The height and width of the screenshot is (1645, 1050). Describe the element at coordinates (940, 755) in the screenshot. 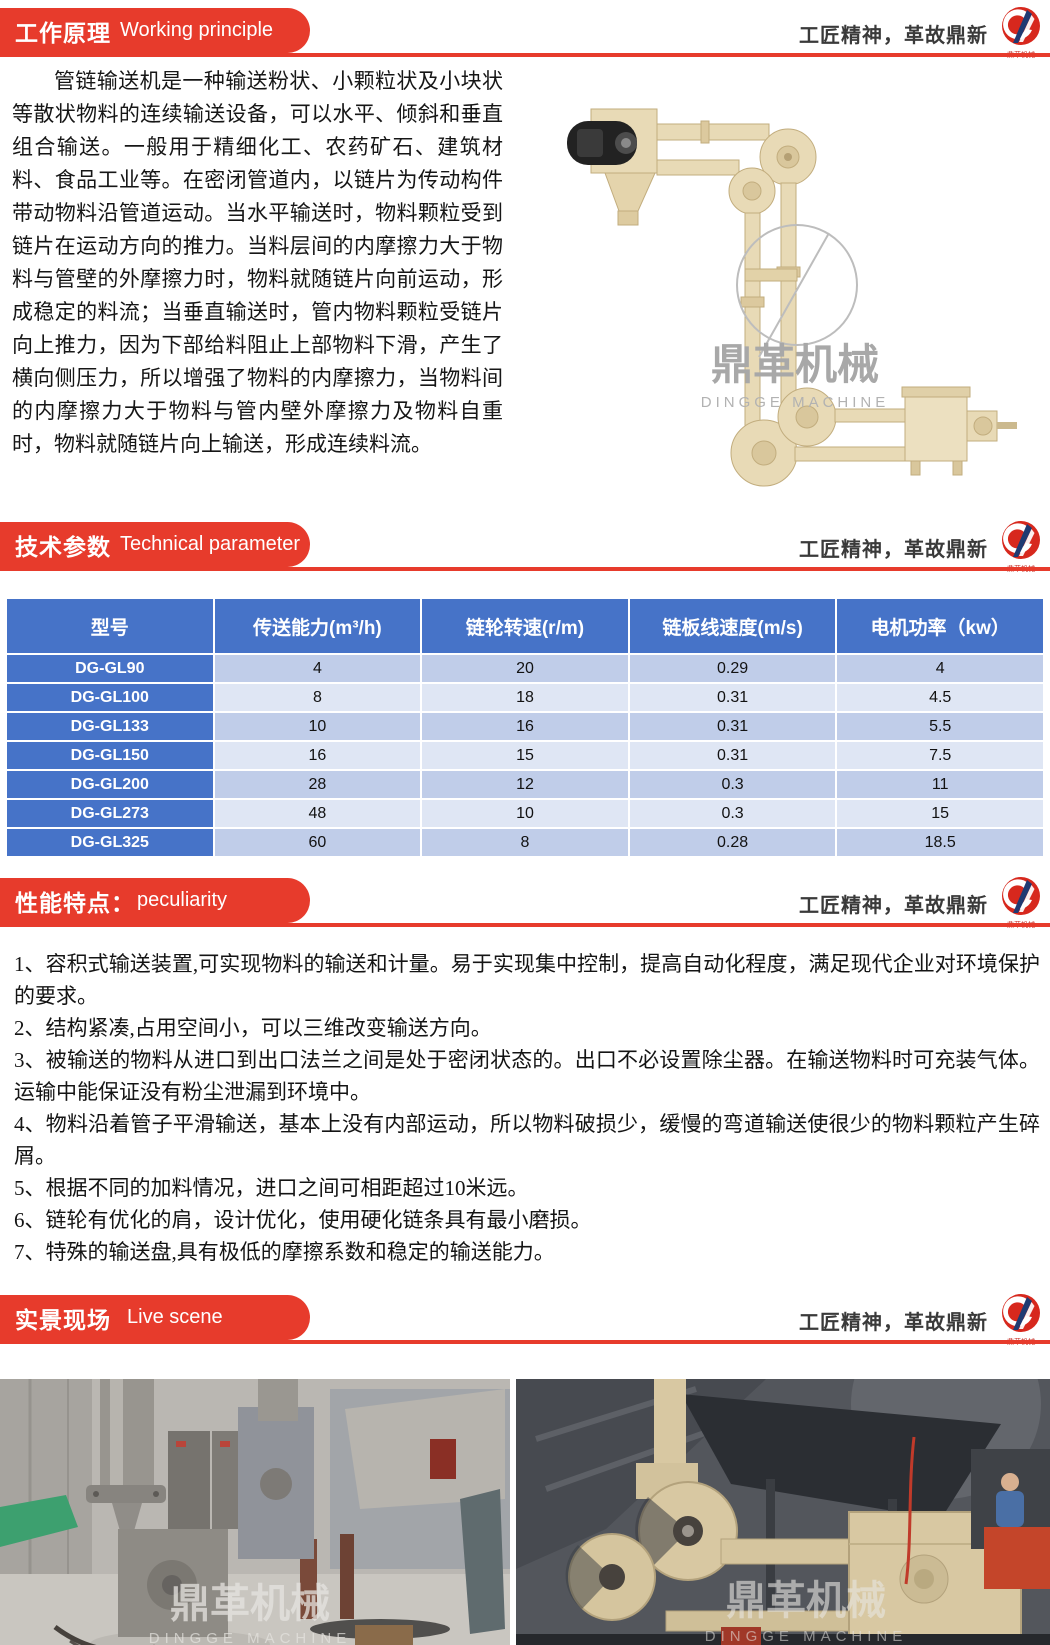

I see `value-cell: 7.5` at that location.